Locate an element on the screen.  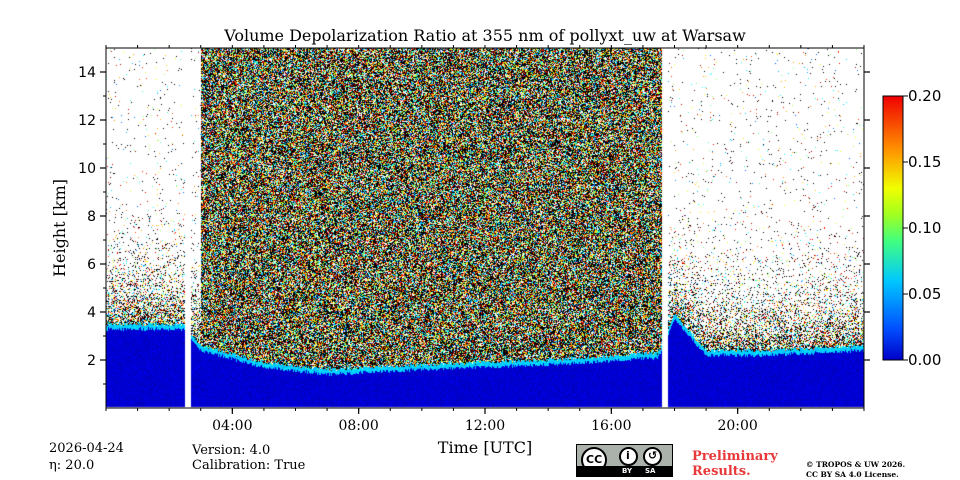
colorbar-tick-label: 0.15 is located at coordinates (924, 162).